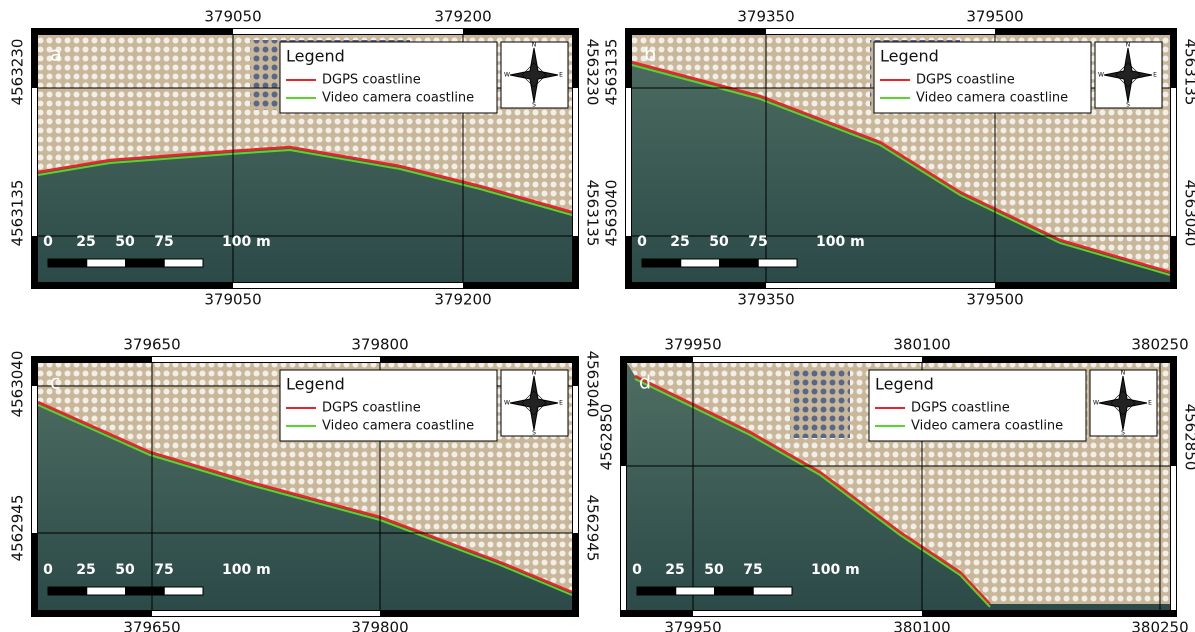 The height and width of the screenshot is (632, 1195). What do you see at coordinates (650, 55) in the screenshot?
I see `panel-label: b` at bounding box center [650, 55].